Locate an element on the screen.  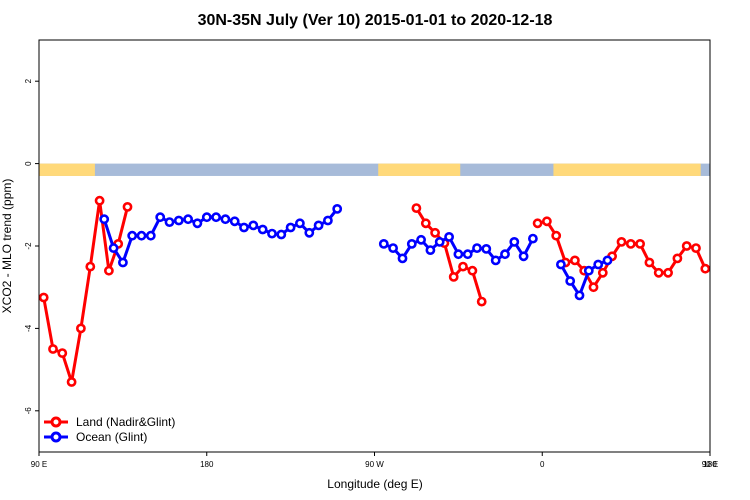
y-tick-label-4: 2 is located at coordinates (28, 80).